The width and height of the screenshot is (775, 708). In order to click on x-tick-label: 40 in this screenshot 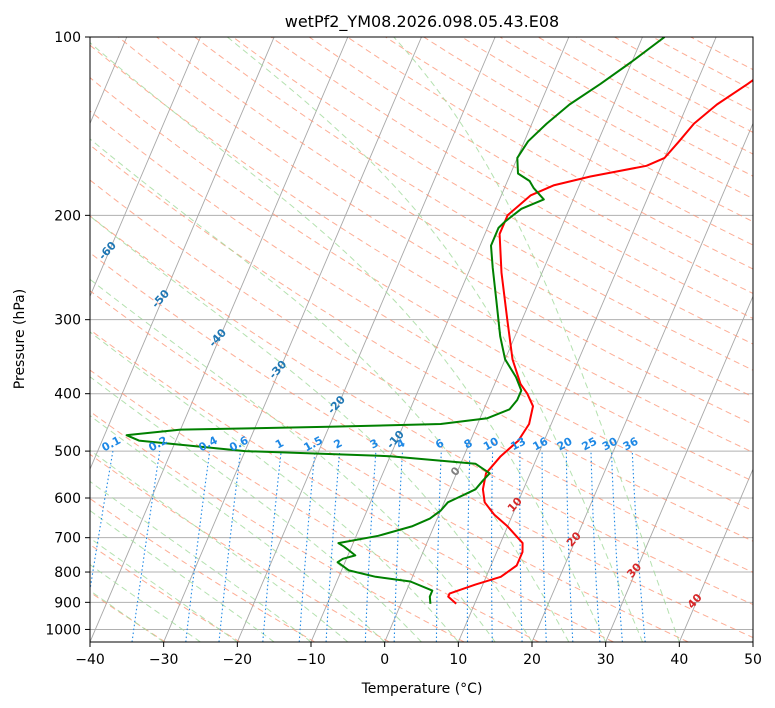, I will do `click(679, 660)`.